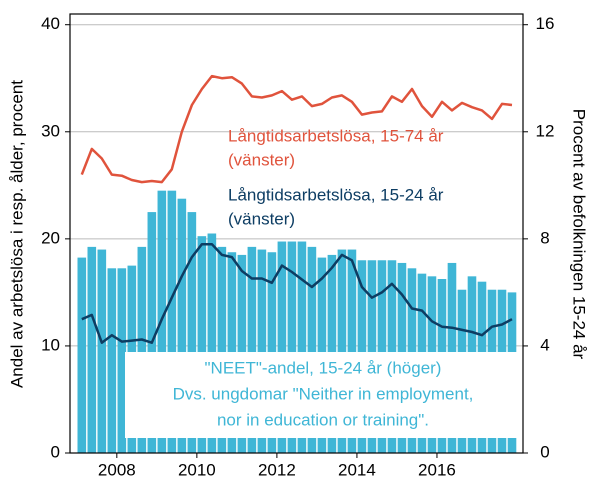  What do you see at coordinates (579, 234) in the screenshot?
I see `y2-axis-label: Procent av befolkningen 15-24 år` at bounding box center [579, 234].